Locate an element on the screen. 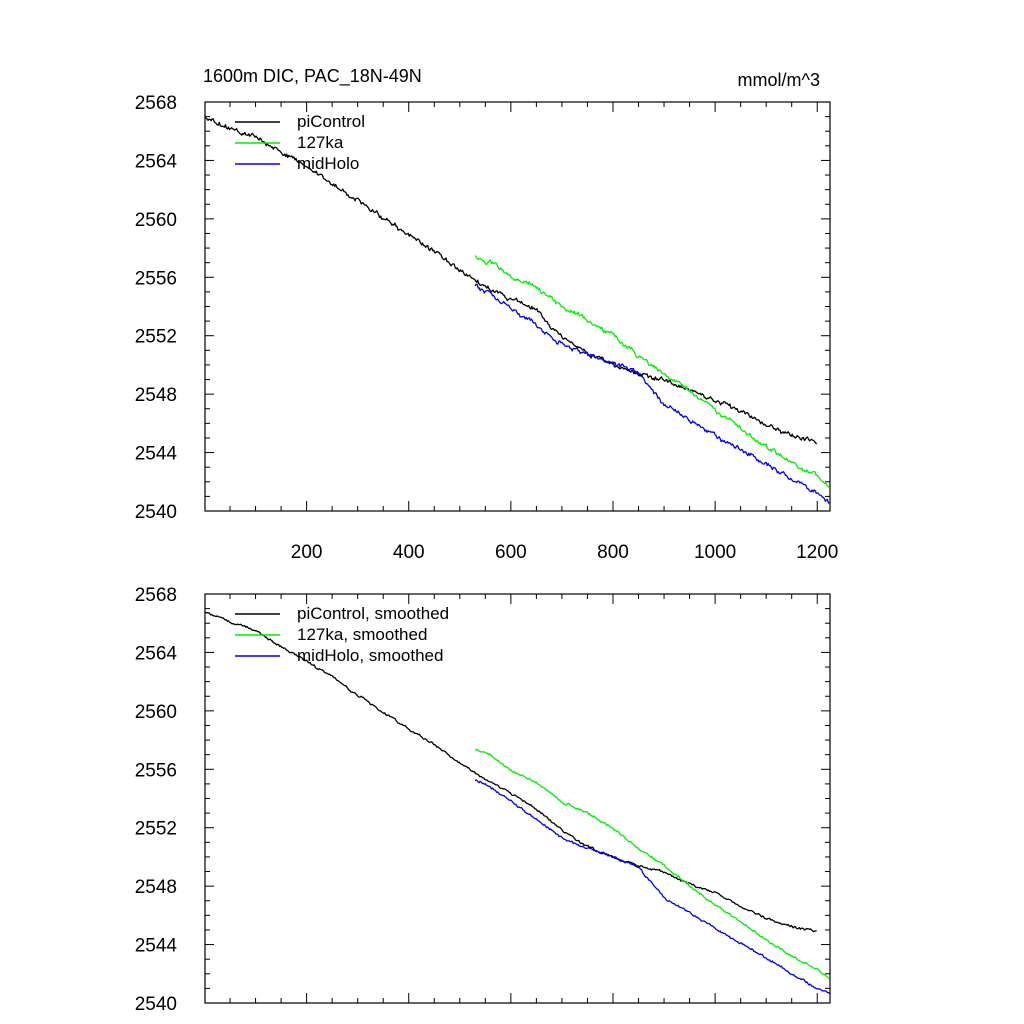 The image size is (1024, 1024). x-tick-label: 400 is located at coordinates (409, 552).